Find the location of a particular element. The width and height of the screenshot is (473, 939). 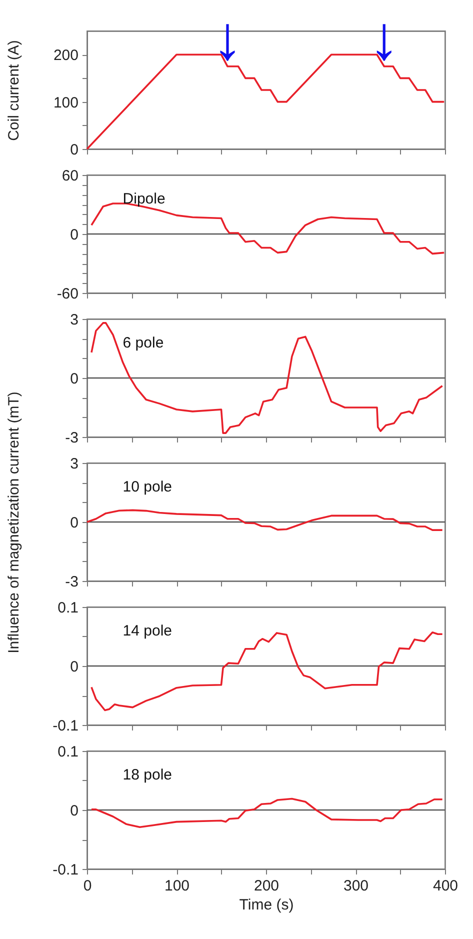

x-tick-label: 0 is located at coordinates (87, 886).